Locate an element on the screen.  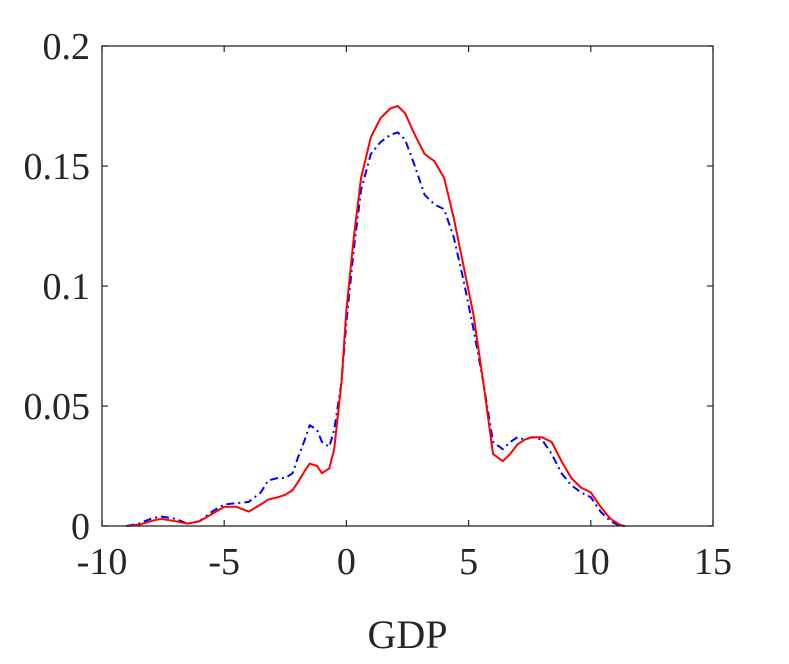
x-tick-label: 0 is located at coordinates (346, 562).